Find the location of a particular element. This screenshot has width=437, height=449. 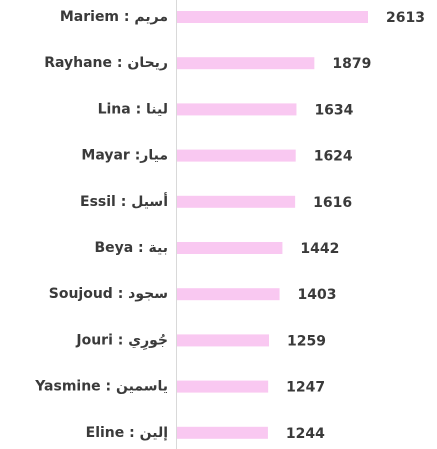

value-label: 1259 is located at coordinates (306, 341).